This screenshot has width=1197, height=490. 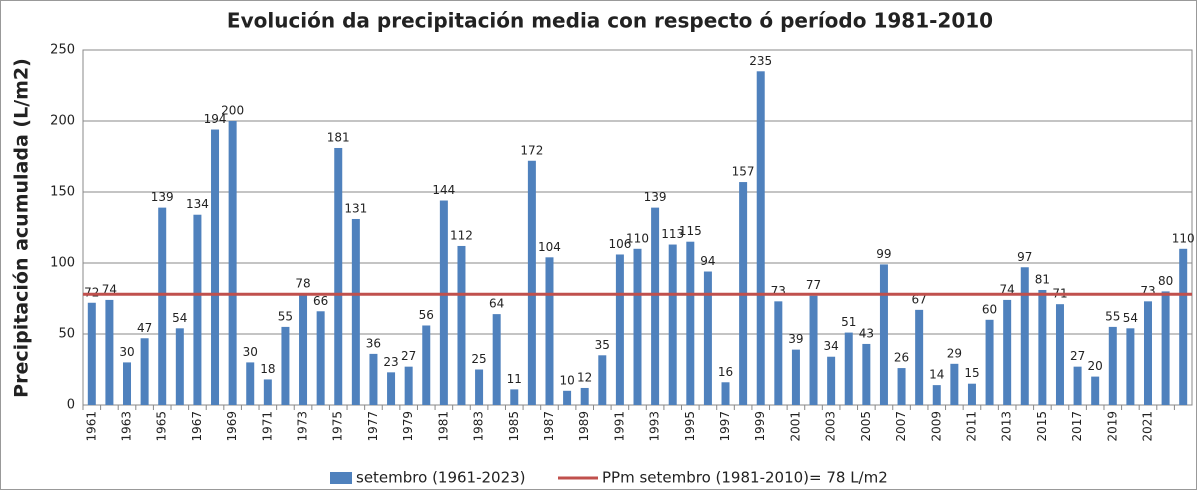 What do you see at coordinates (690, 231) in the screenshot?
I see `data-label: 115` at bounding box center [690, 231].